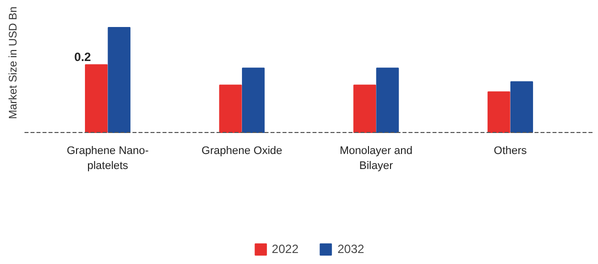  What do you see at coordinates (108, 158) in the screenshot?
I see `x-tick-label: Graphene Nano-platelets` at bounding box center [108, 158].